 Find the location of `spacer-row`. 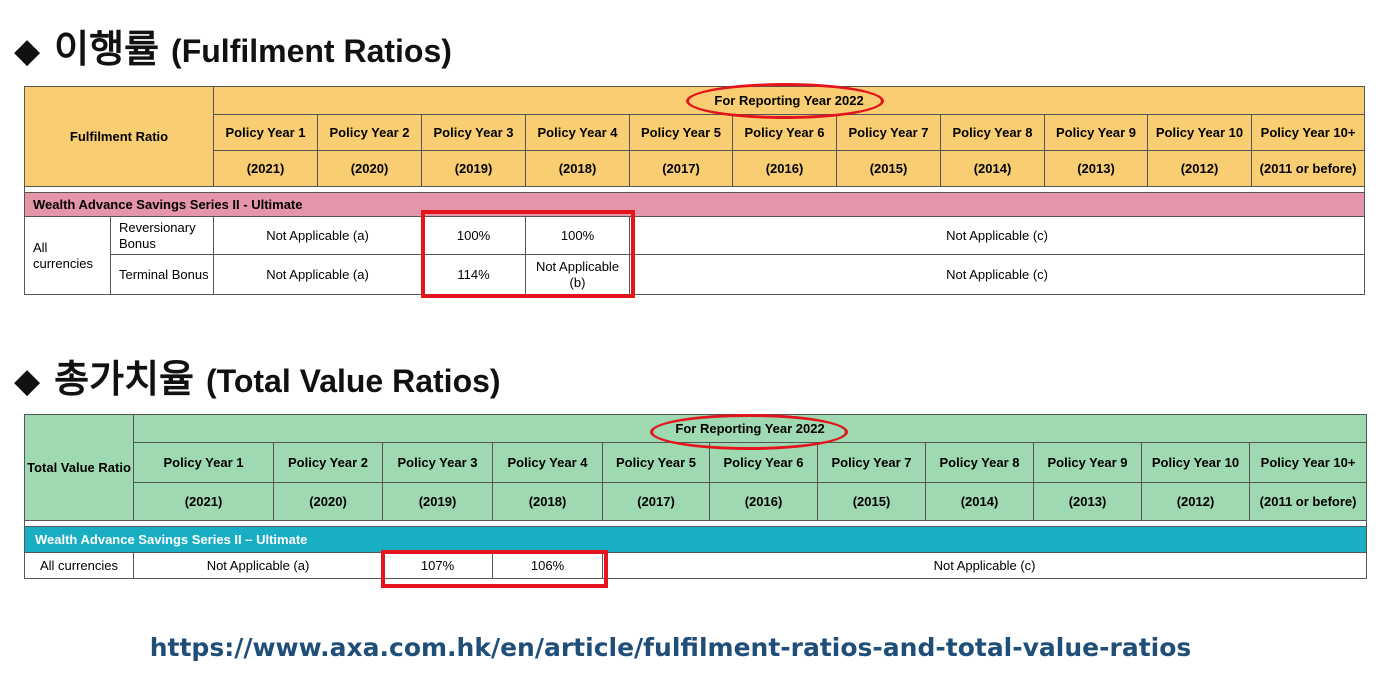

spacer-row is located at coordinates (695, 523).